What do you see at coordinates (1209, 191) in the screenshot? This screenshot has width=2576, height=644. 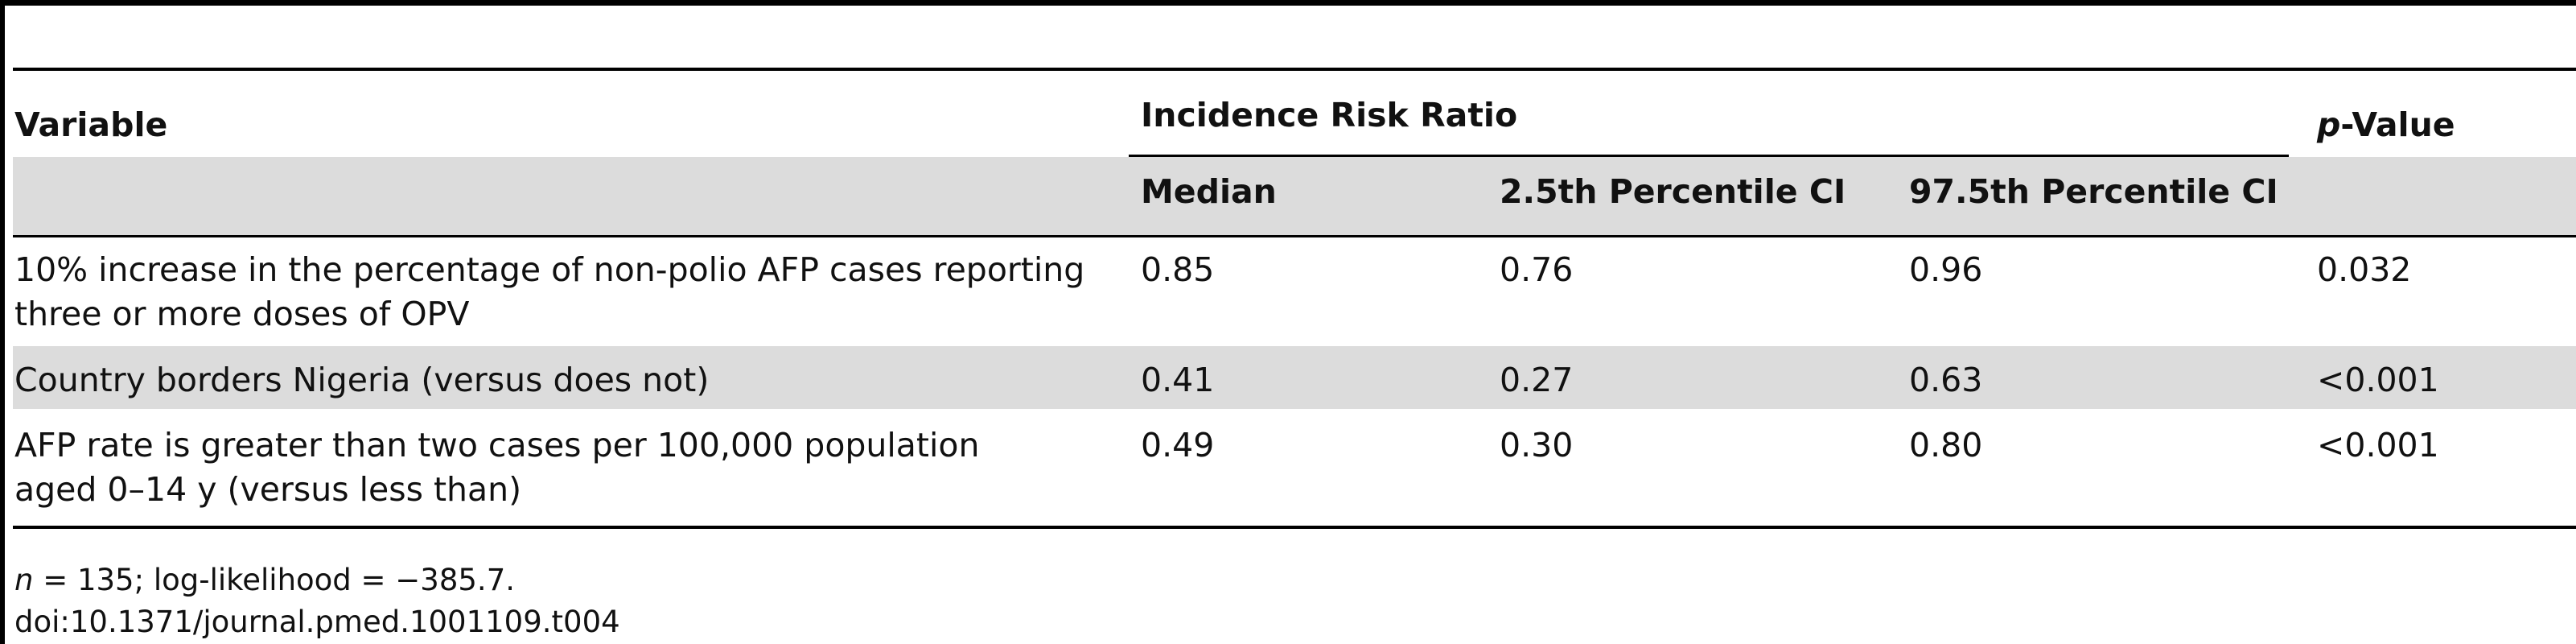 I see `header-median: Median` at bounding box center [1209, 191].